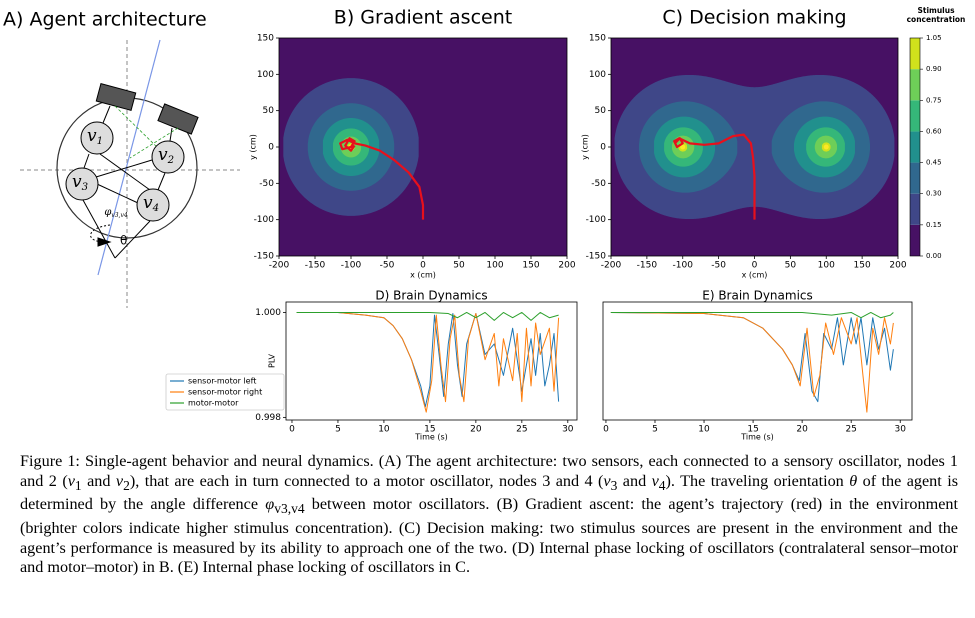  Describe the element at coordinates (272, 361) in the screenshot. I see `y-axis-label: PLV` at that location.